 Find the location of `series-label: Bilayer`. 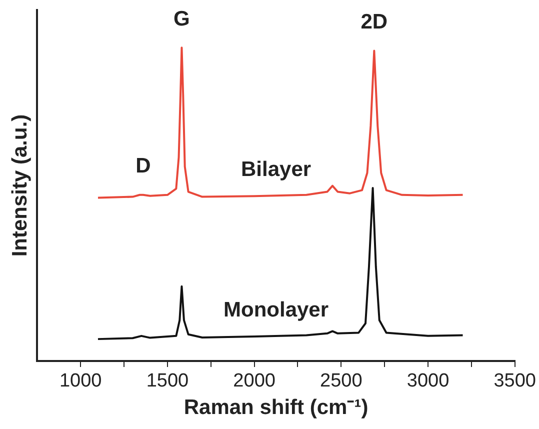

series-label: Bilayer is located at coordinates (276, 169).